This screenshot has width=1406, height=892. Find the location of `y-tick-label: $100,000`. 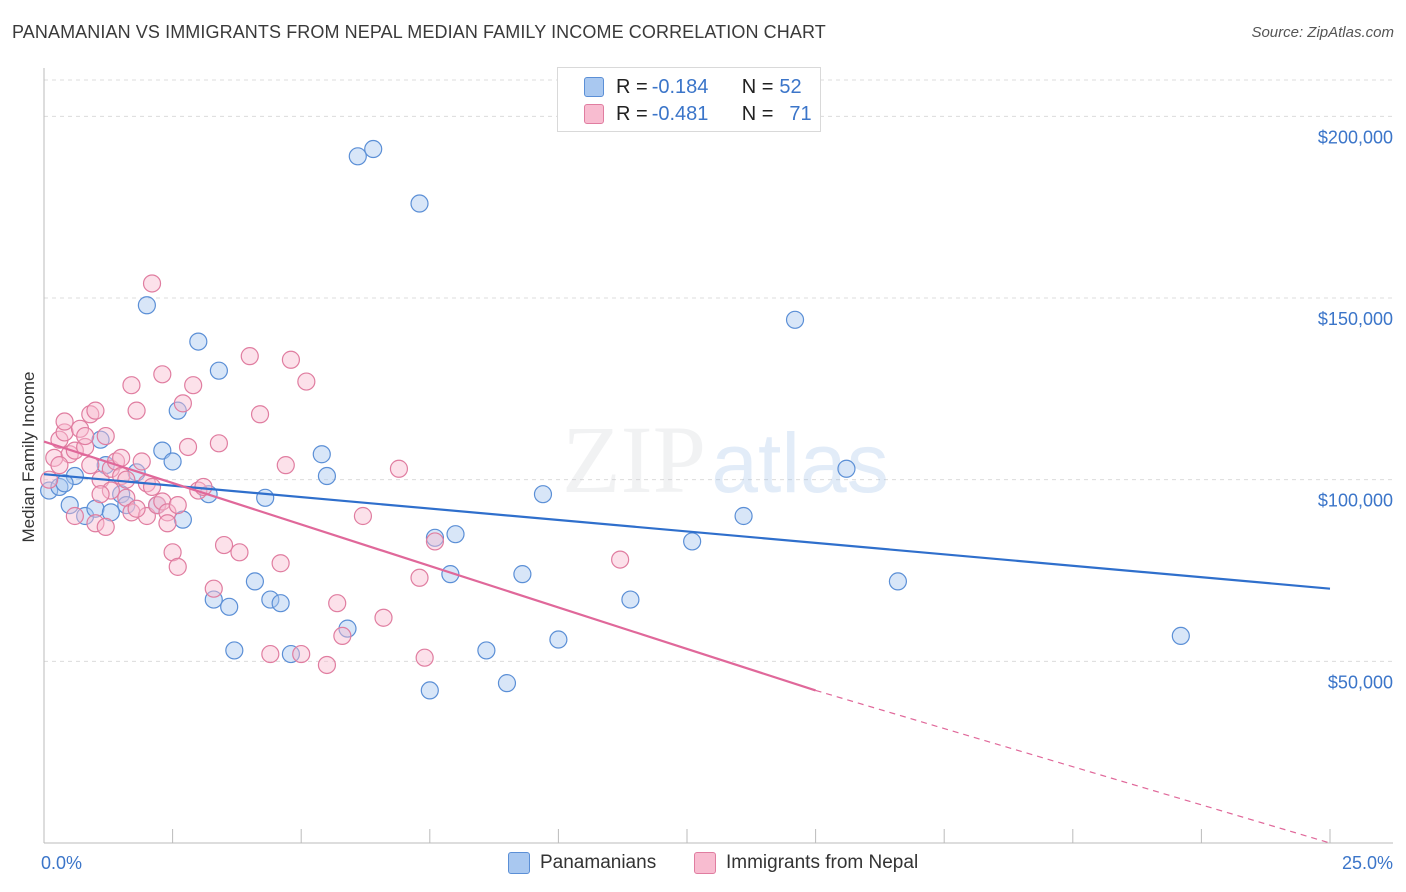

y-tick-label: $100,000 is located at coordinates (1355, 501).